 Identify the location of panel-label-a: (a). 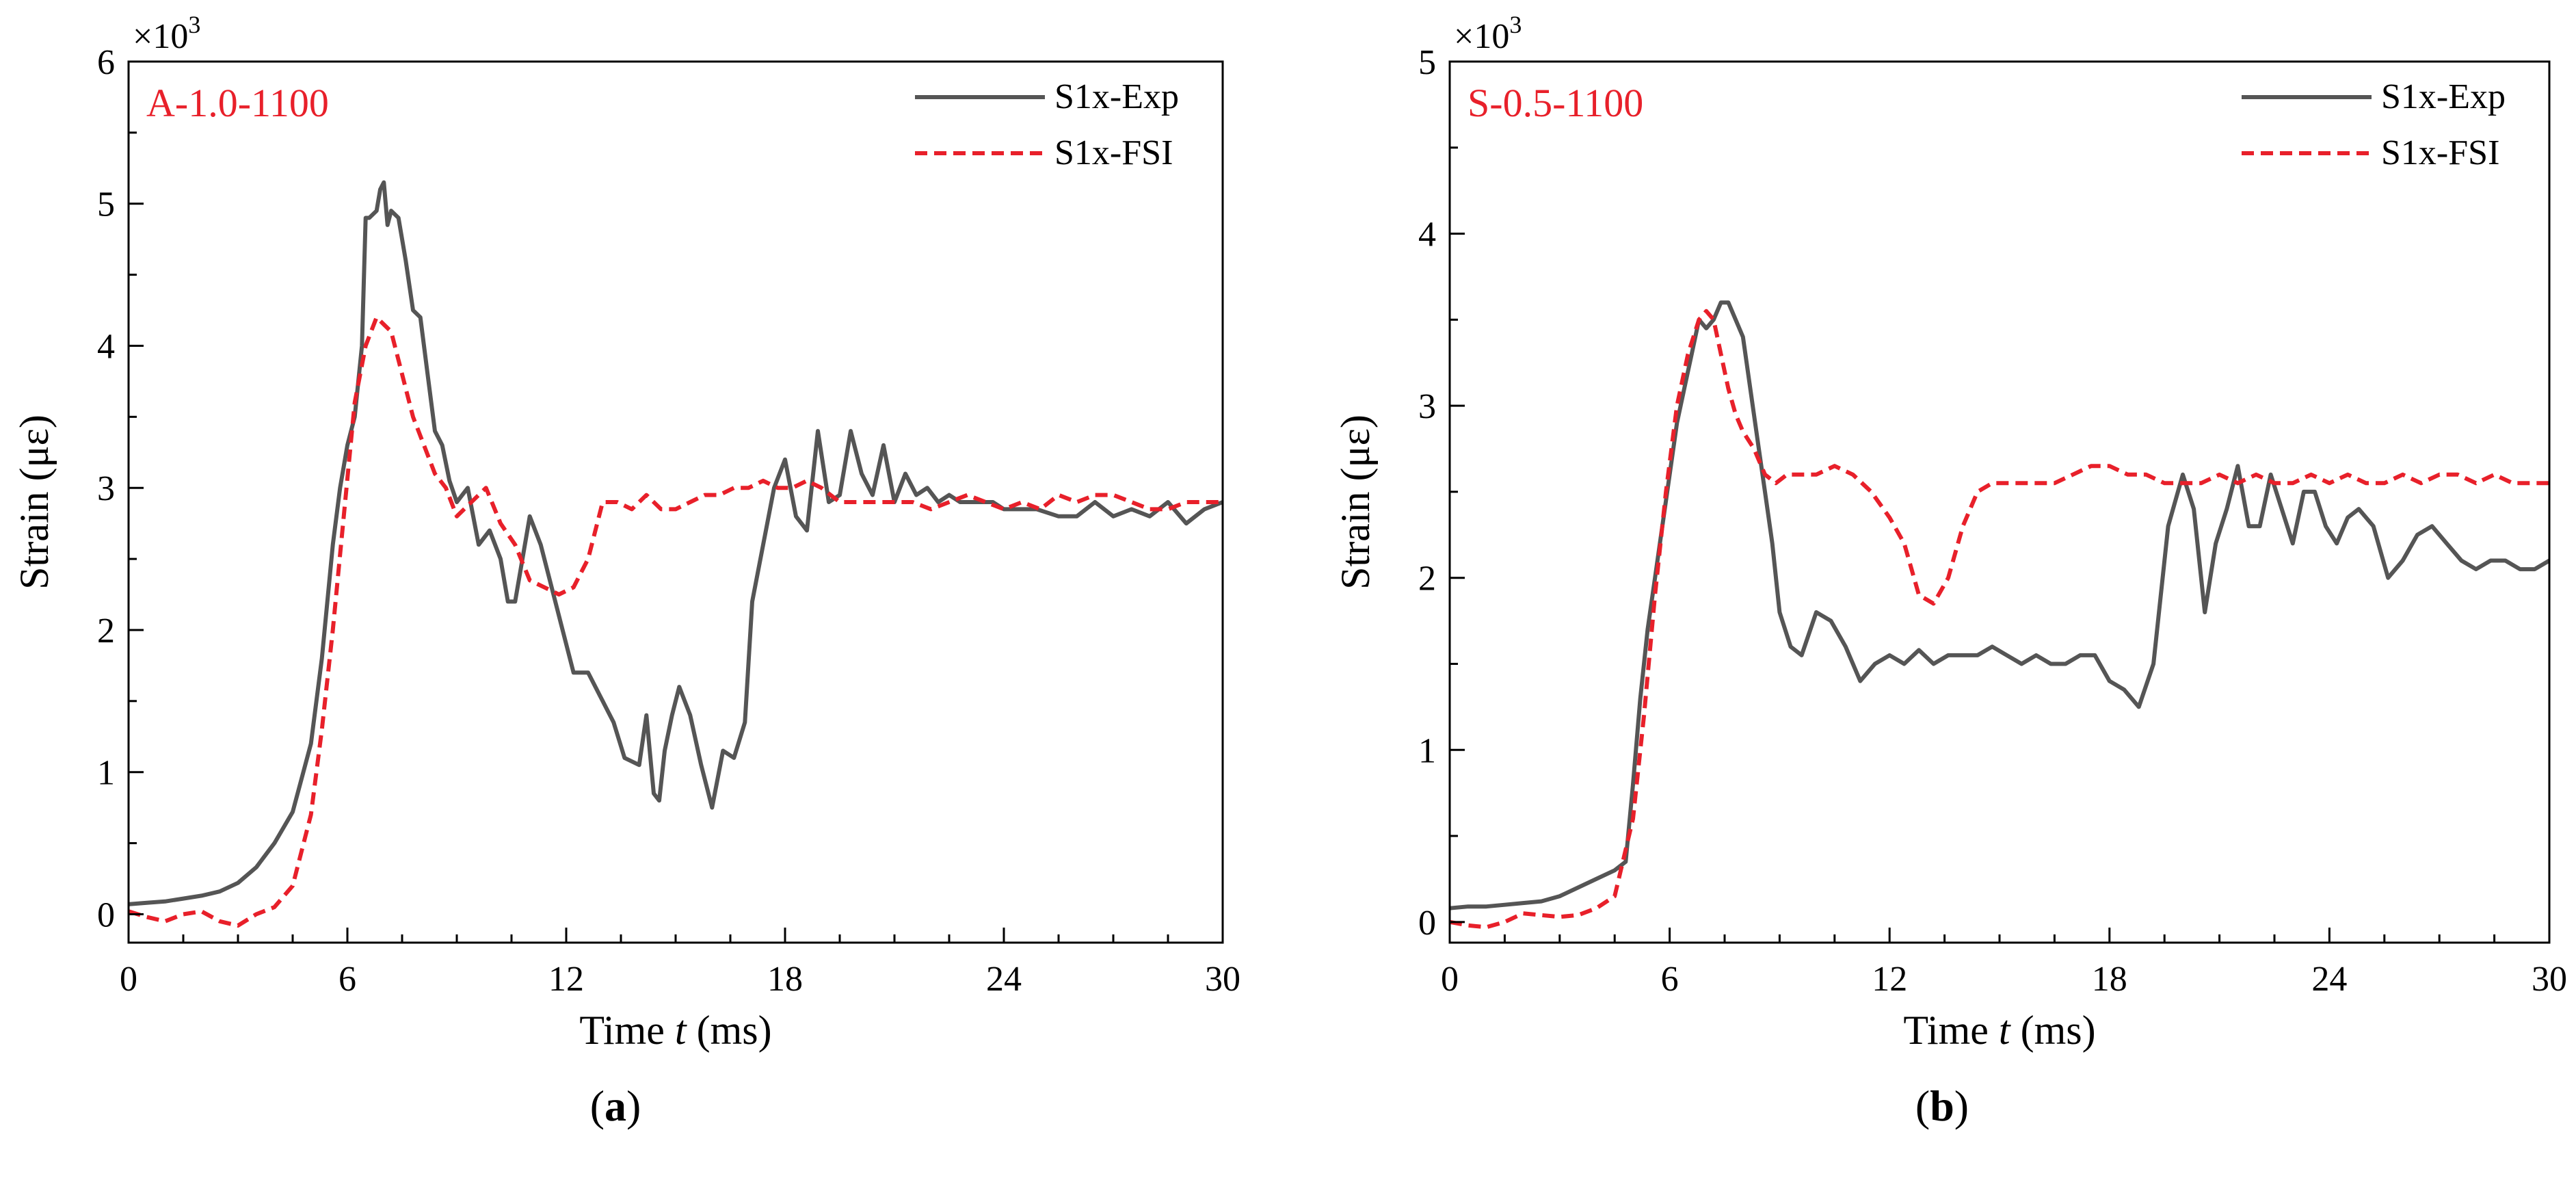
(615, 1105).